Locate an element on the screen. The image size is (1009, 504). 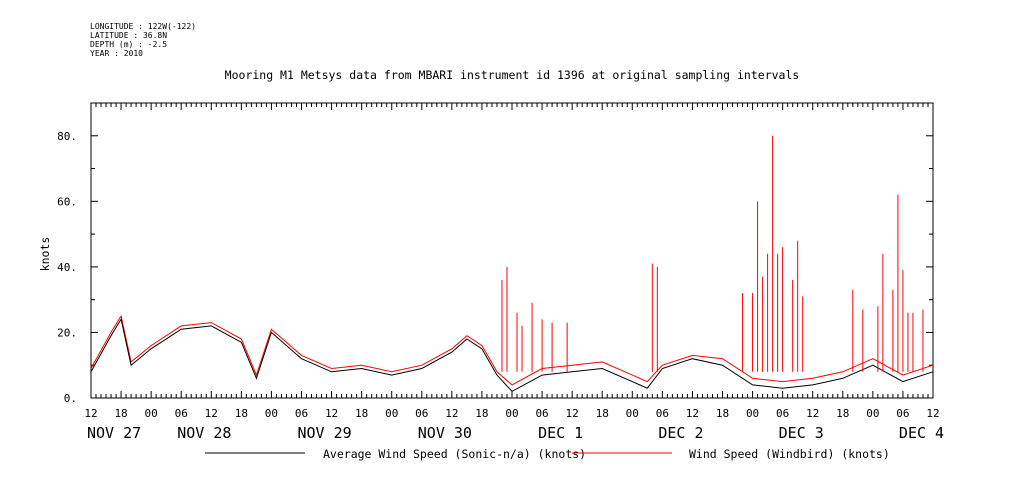
y-tick-label: 40. is located at coordinates (67, 267).